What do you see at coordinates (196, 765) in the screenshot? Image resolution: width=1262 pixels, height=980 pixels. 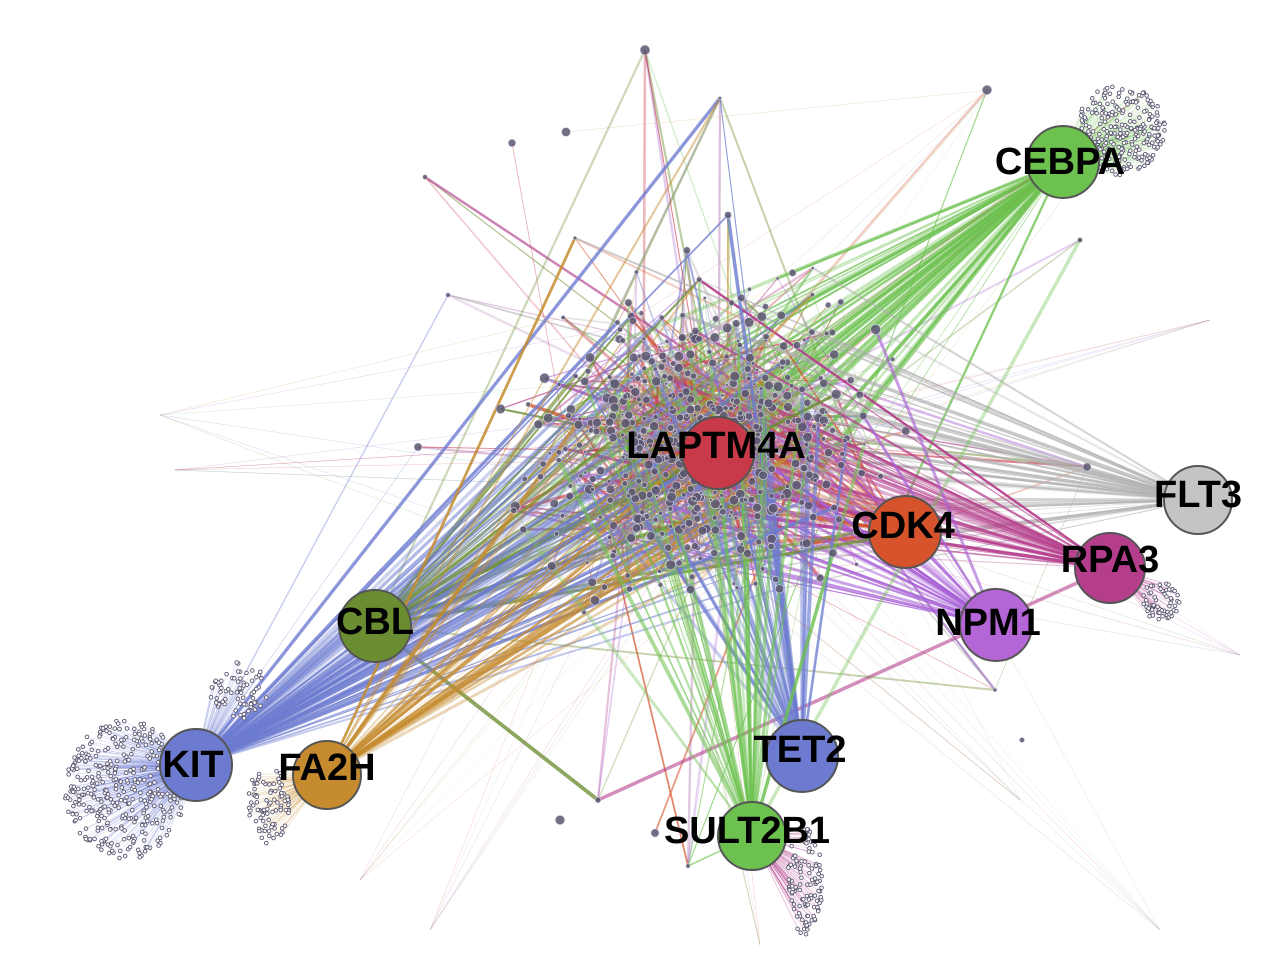 I see `hub-node-kit: KIT` at bounding box center [196, 765].